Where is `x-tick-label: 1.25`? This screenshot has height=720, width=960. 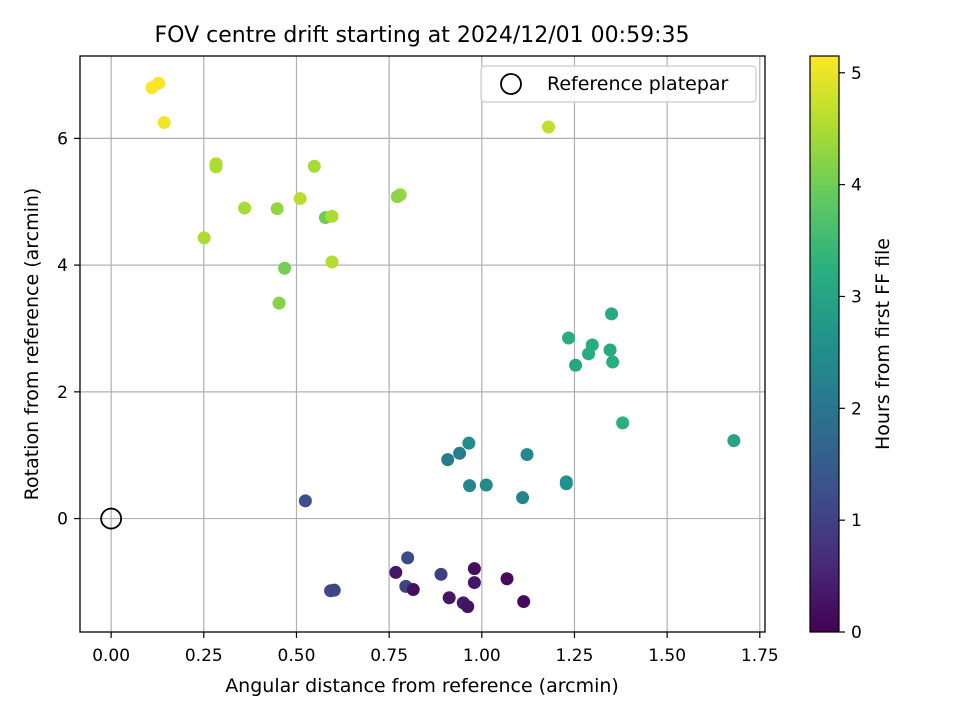
x-tick-label: 1.25 is located at coordinates (575, 656).